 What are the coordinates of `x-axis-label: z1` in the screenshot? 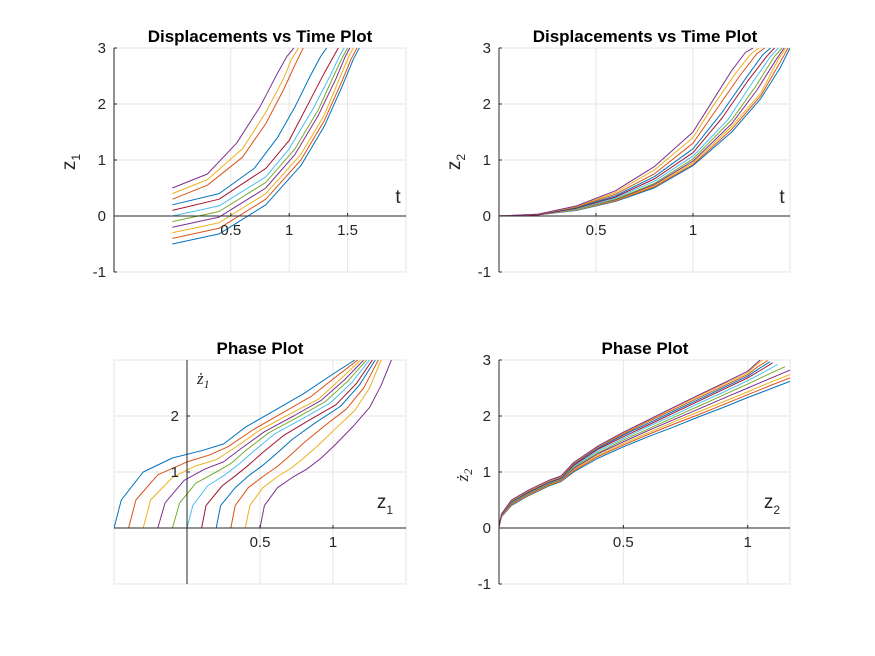 It's located at (385, 504).